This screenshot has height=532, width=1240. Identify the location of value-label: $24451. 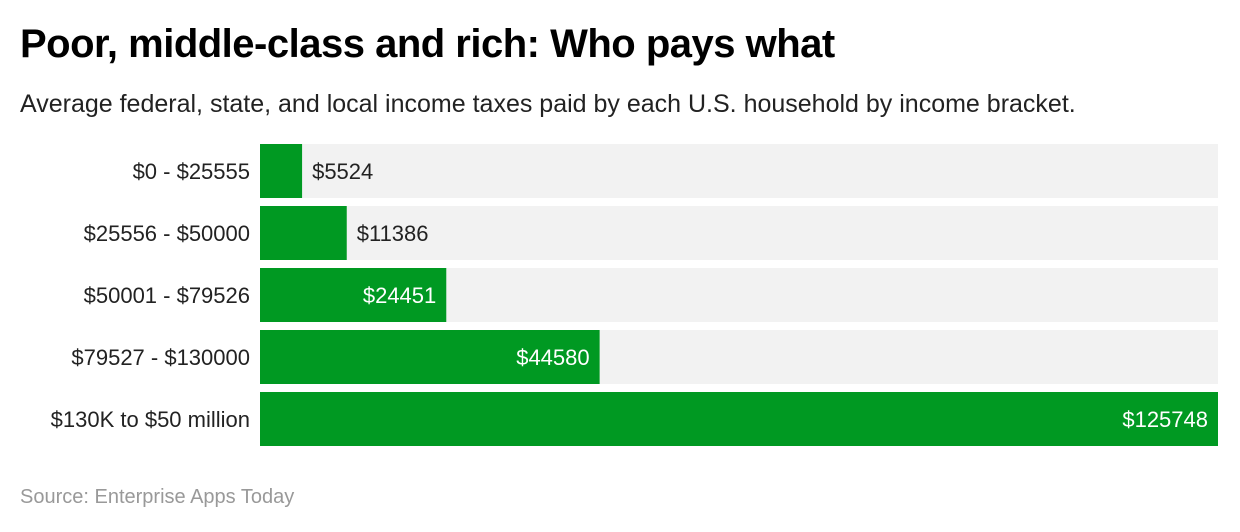
(399, 295).